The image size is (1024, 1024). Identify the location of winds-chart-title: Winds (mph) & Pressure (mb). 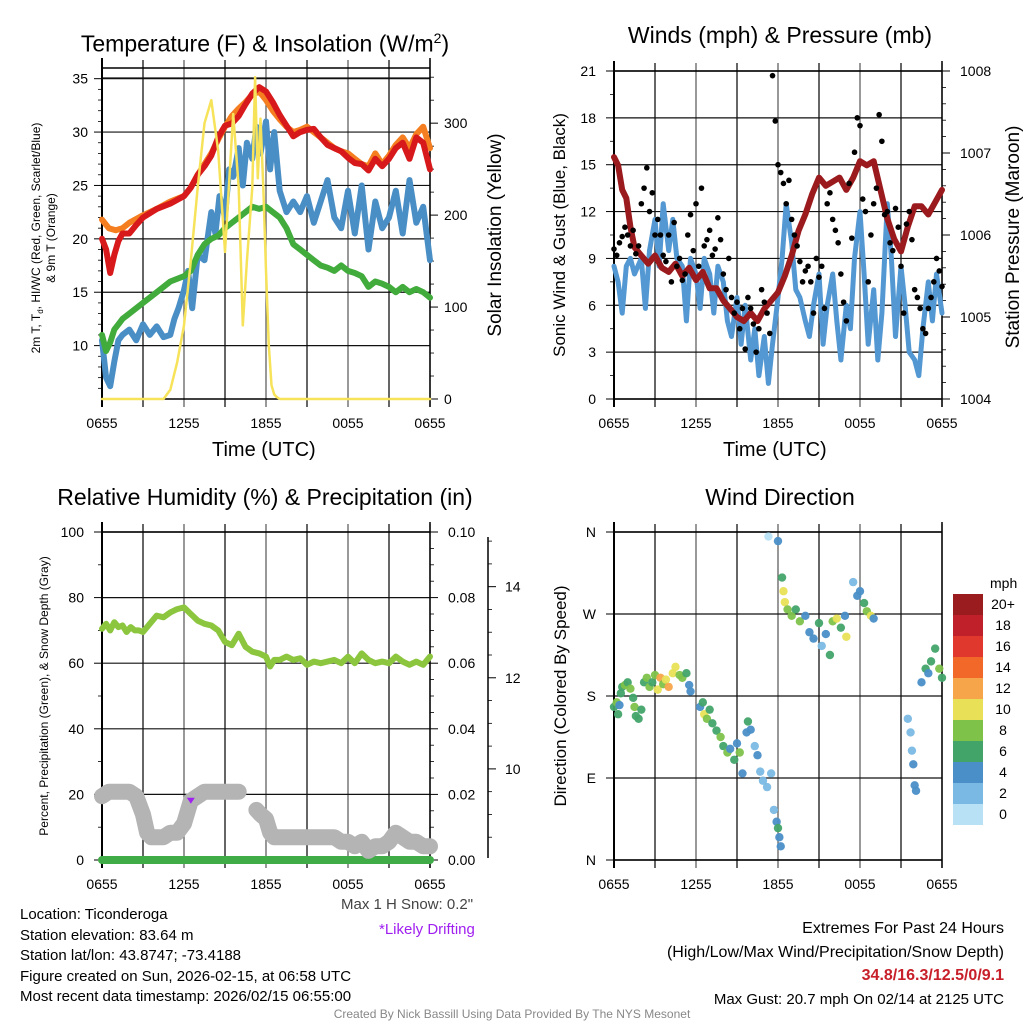
(780, 35).